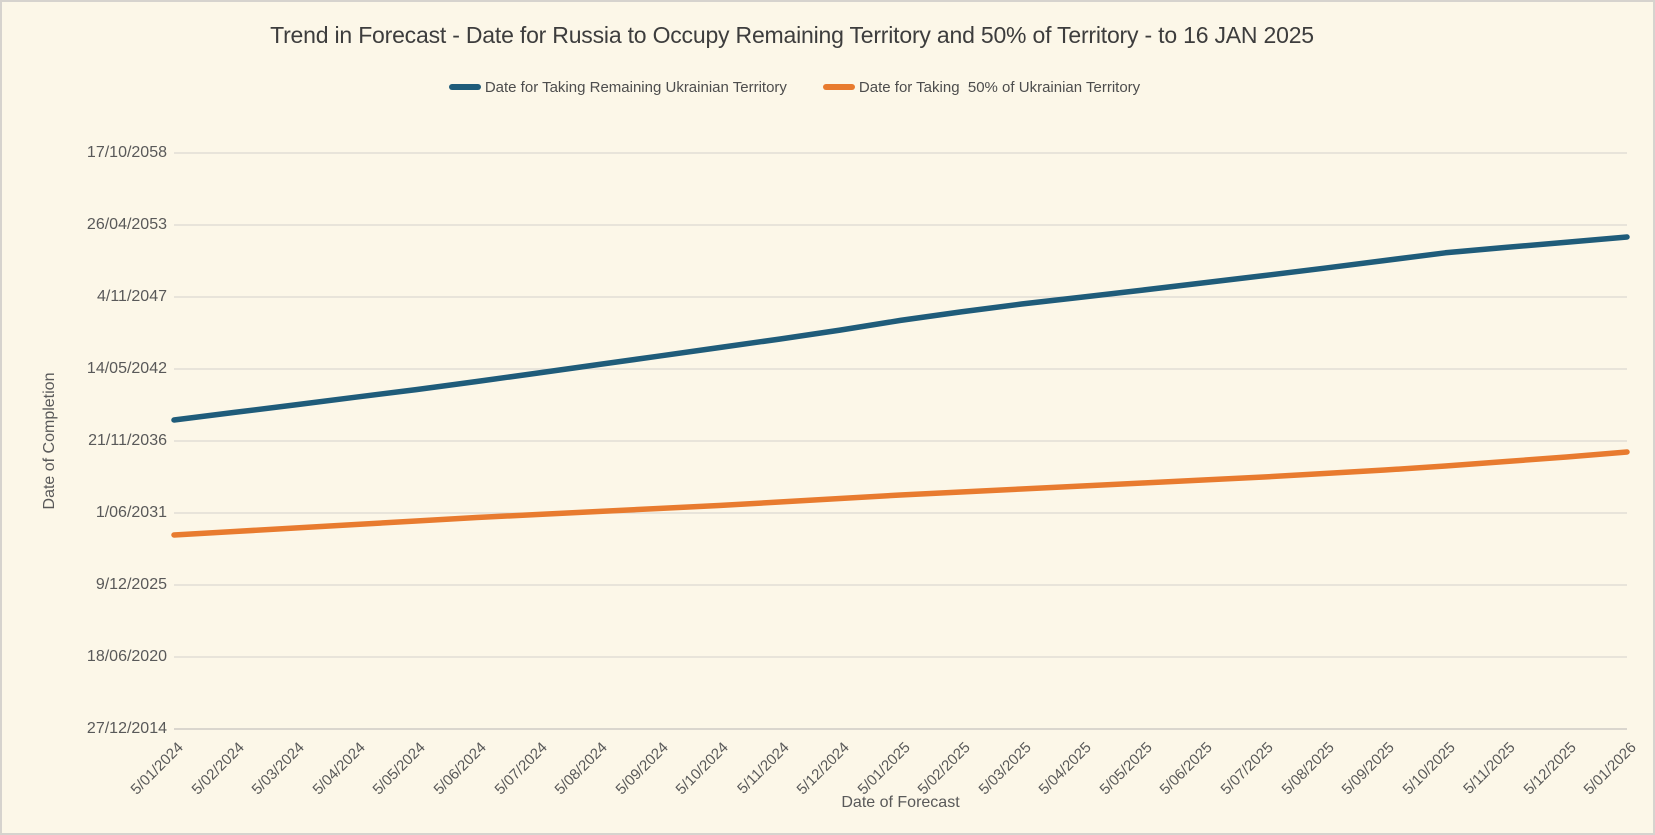 This screenshot has width=1655, height=835. What do you see at coordinates (126, 728) in the screenshot?
I see `y-tick-label: 27/12/2014` at bounding box center [126, 728].